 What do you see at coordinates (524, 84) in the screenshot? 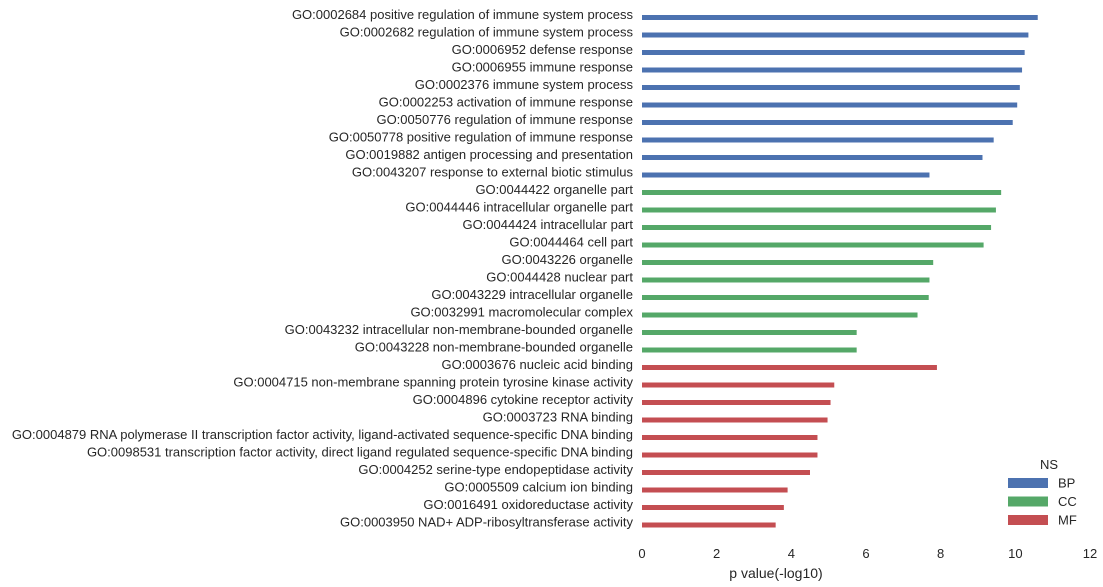
I see `category-label: GO:0002376 immune system process` at bounding box center [524, 84].